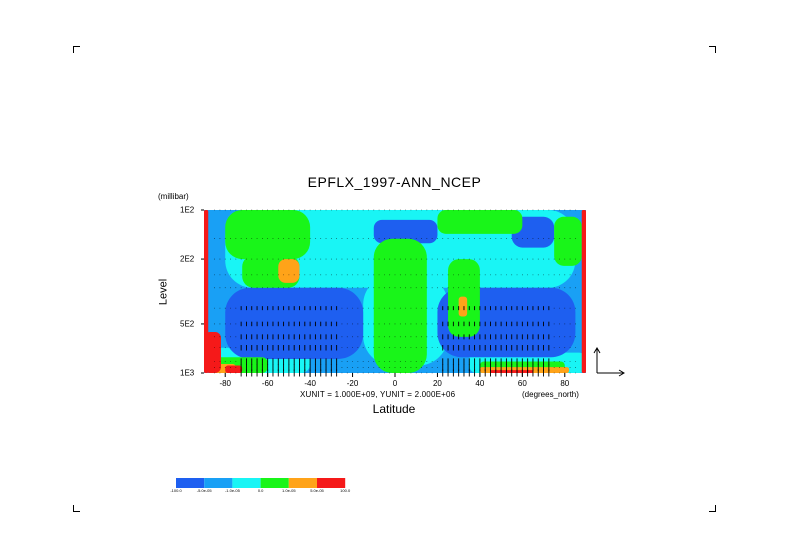 This screenshot has height=558, width=789. I want to click on crop-mark-bottom-left, so click(76, 508).